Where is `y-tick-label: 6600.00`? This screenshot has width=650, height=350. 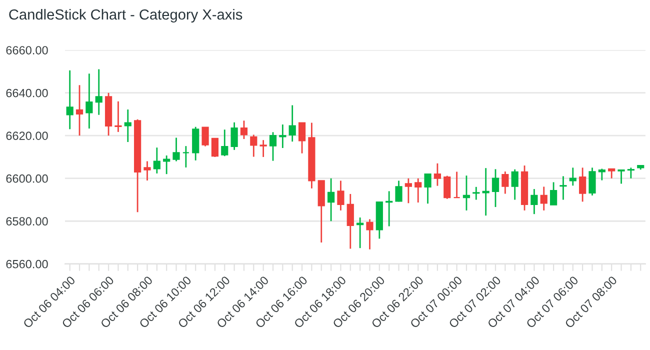
y-tick-label: 6600.00 is located at coordinates (27, 178).